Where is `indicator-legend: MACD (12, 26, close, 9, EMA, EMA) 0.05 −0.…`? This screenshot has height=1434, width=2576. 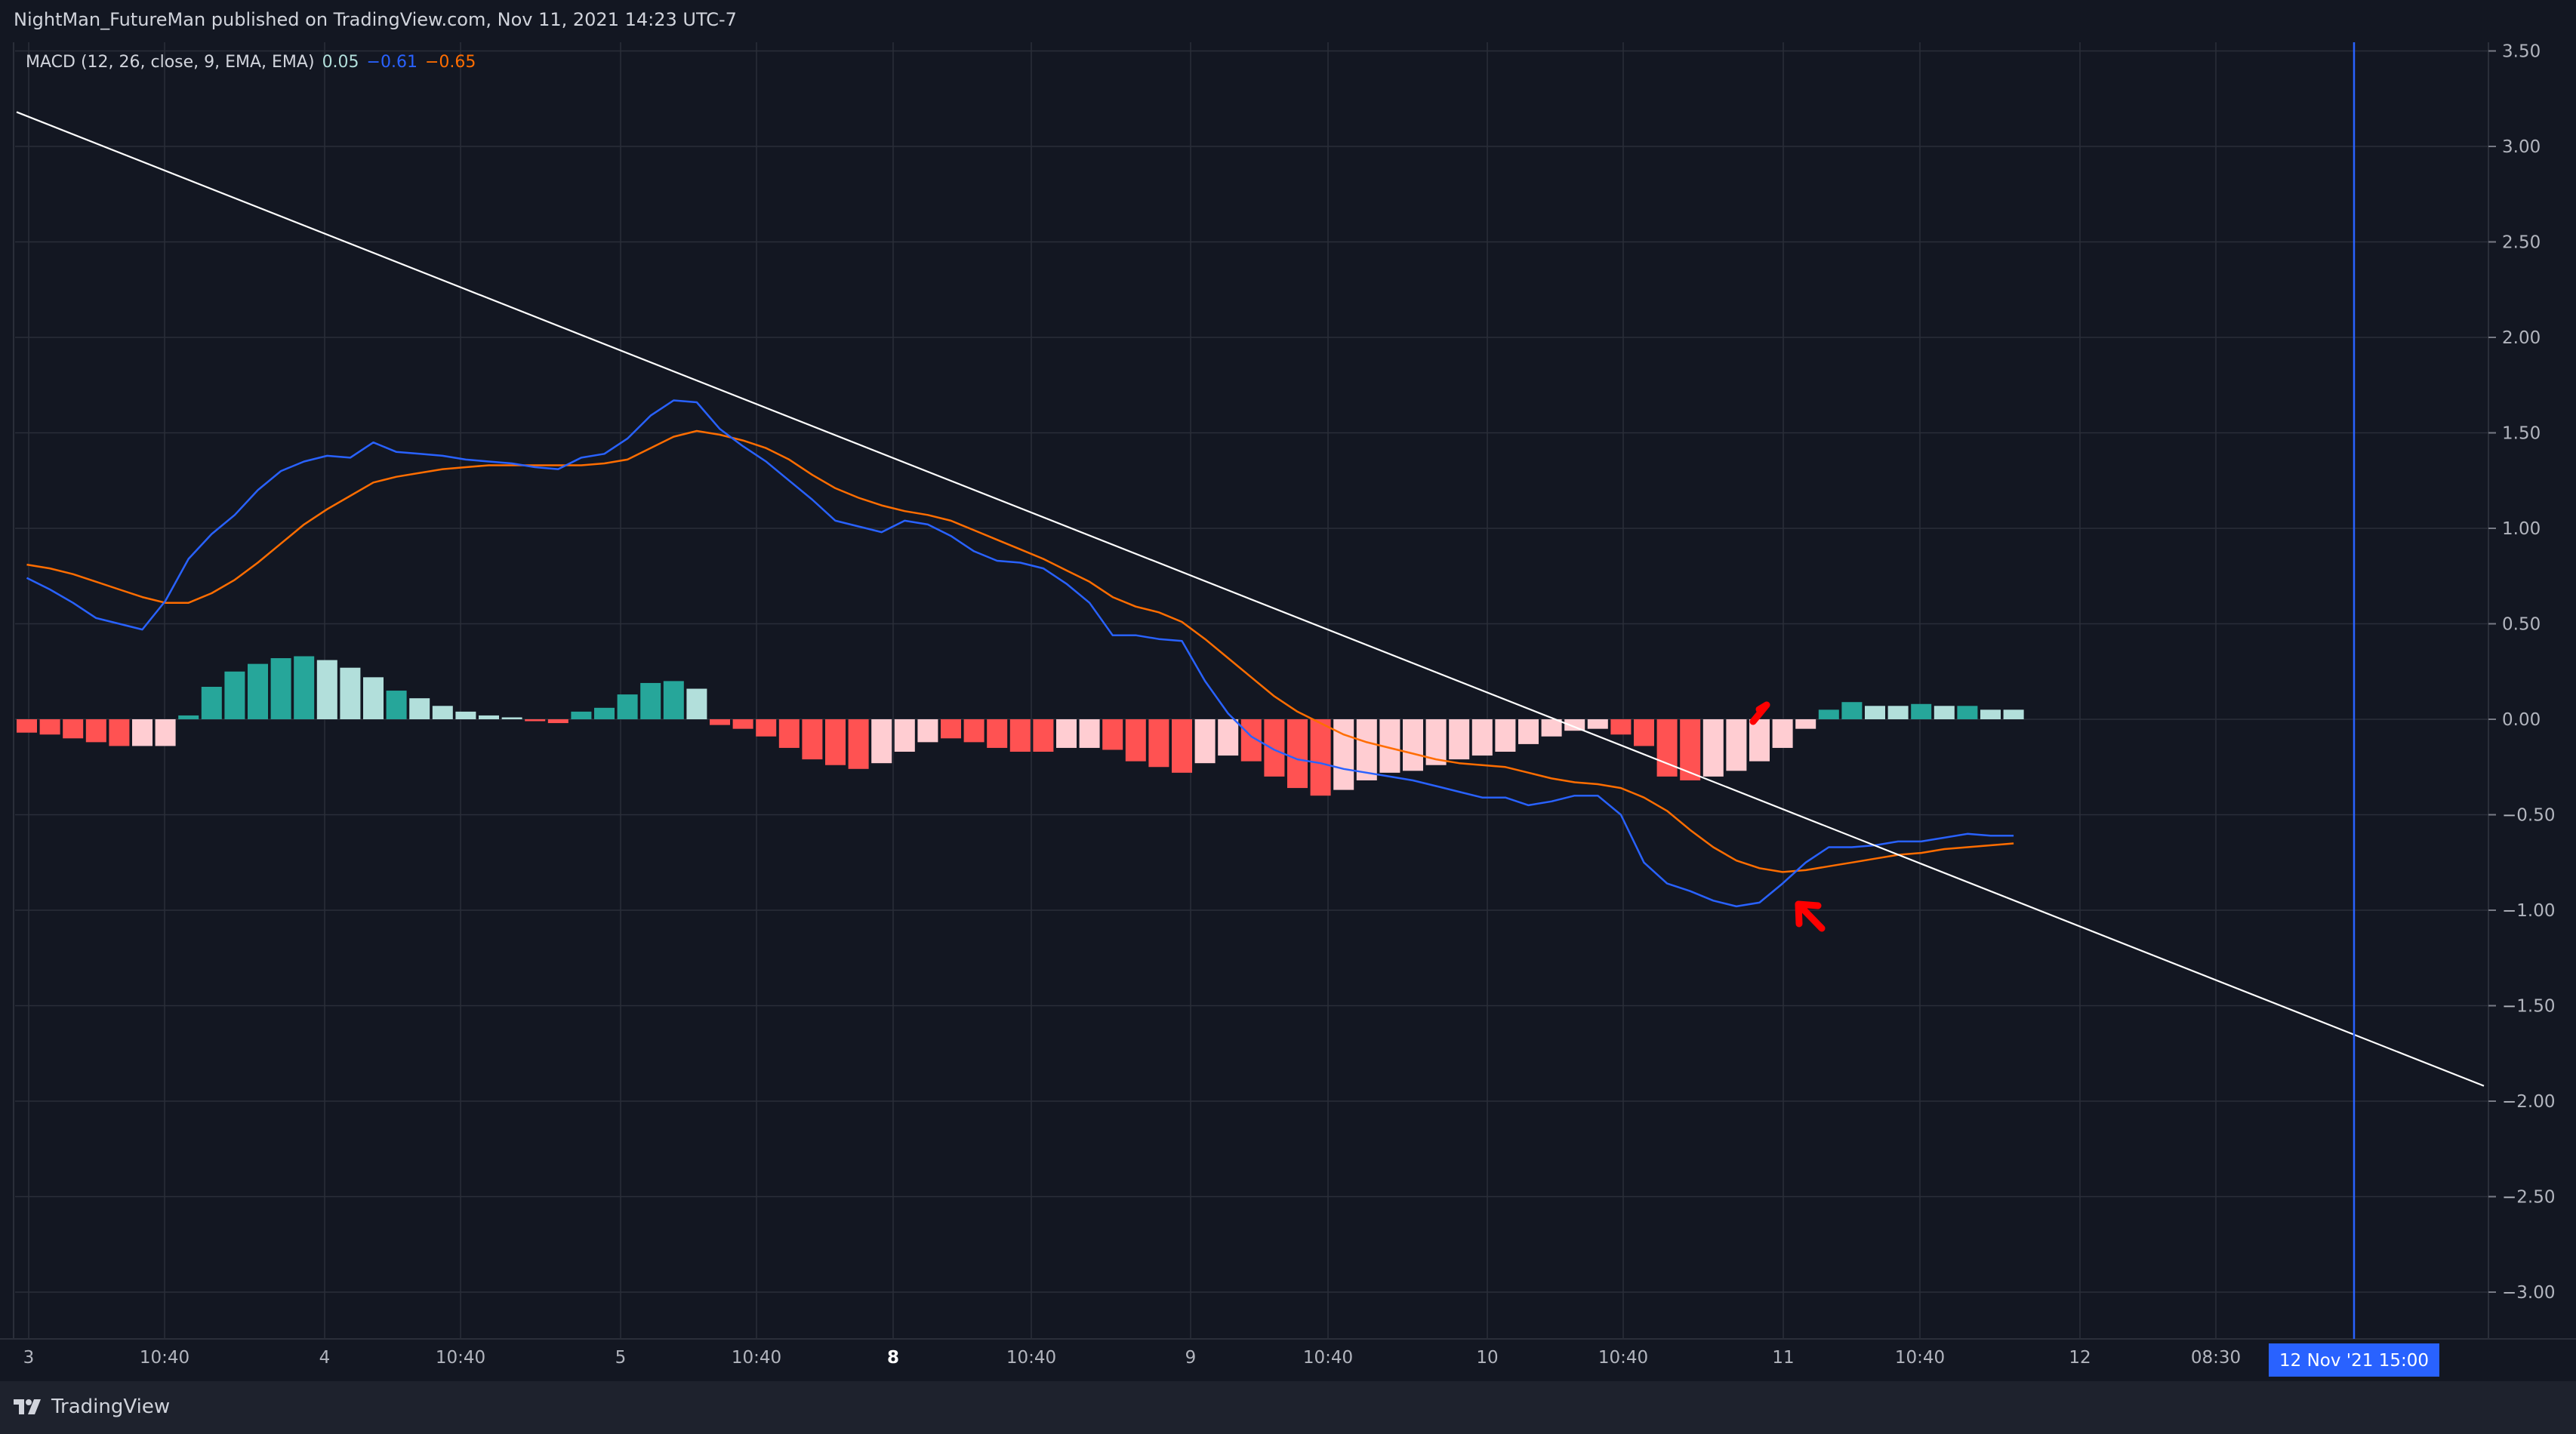
indicator-legend: MACD (12, 26, close, 9, EMA, EMA) 0.05 −0.… is located at coordinates (254, 62).